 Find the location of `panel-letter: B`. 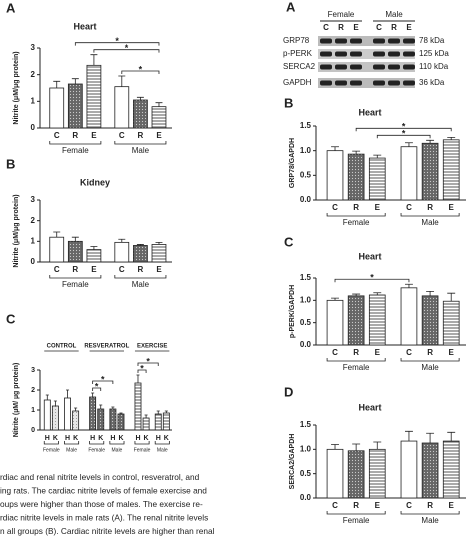

panel-letter: B is located at coordinates (288, 102).